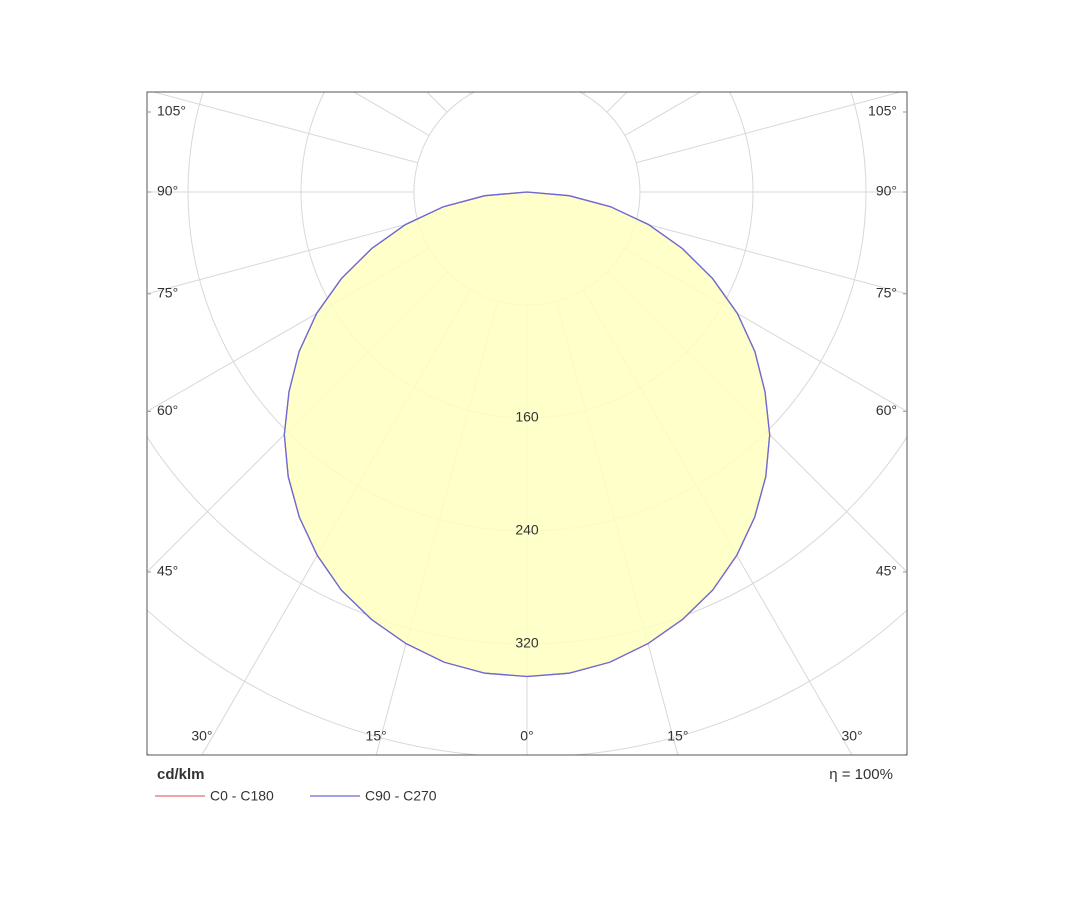  I want to click on angle-tick-label: 0°, so click(526, 736).